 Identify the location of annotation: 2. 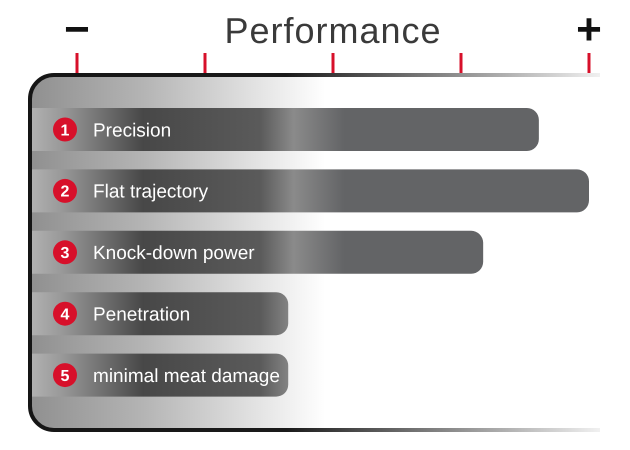
(65, 192).